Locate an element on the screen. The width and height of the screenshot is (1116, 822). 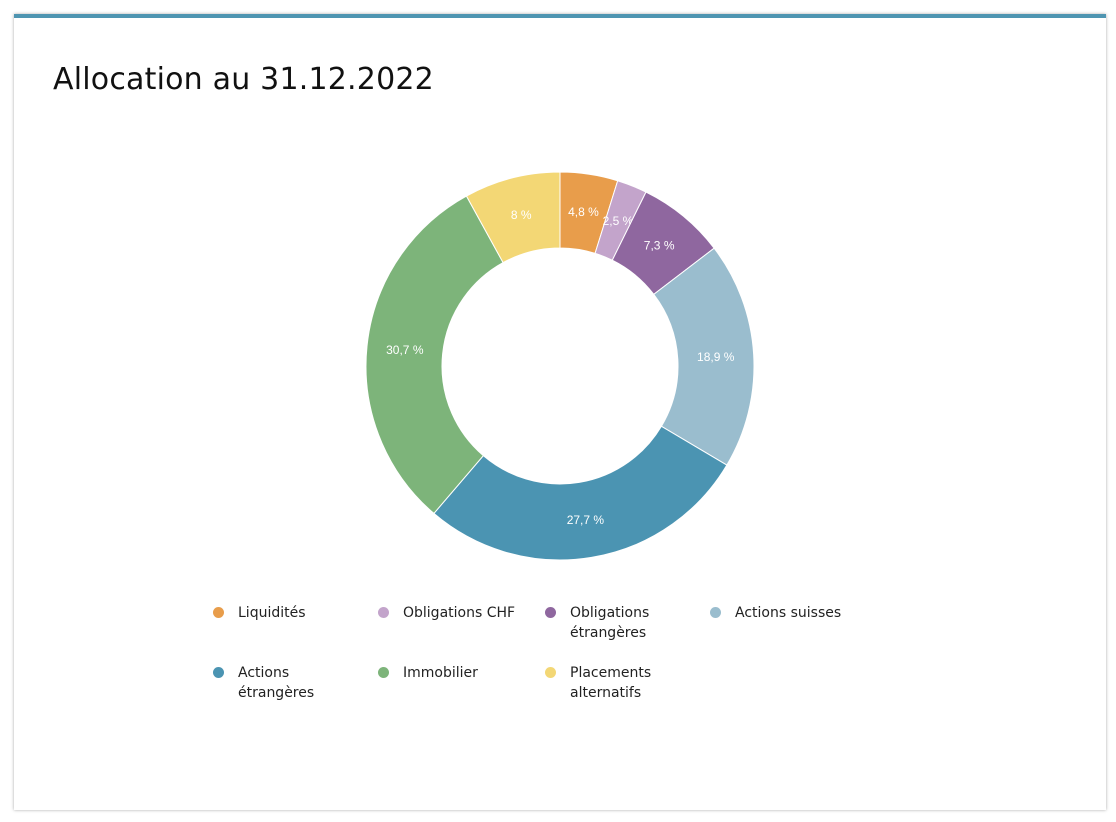
legend-label: Actions suisses is located at coordinates (788, 613).